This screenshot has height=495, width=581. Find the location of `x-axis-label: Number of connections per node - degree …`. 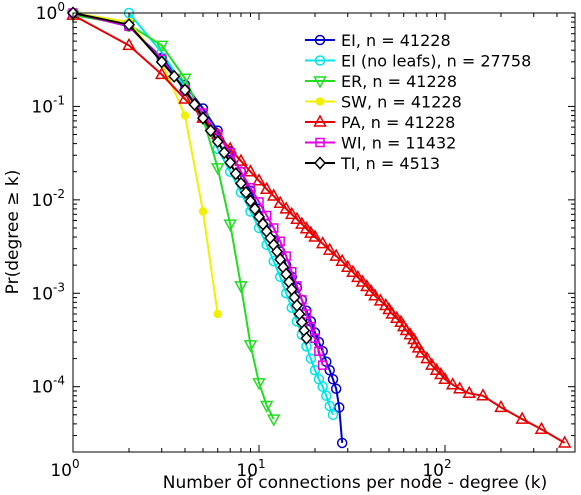

x-axis-label: Number of connections per node - degree … is located at coordinates (355, 483).